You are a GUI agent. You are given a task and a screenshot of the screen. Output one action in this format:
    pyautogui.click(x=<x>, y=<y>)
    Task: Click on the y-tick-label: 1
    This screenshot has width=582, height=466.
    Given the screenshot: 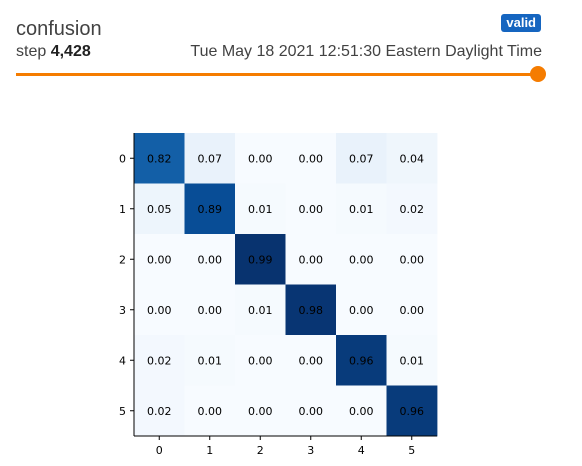 What is the action you would take?
    pyautogui.click(x=122, y=209)
    